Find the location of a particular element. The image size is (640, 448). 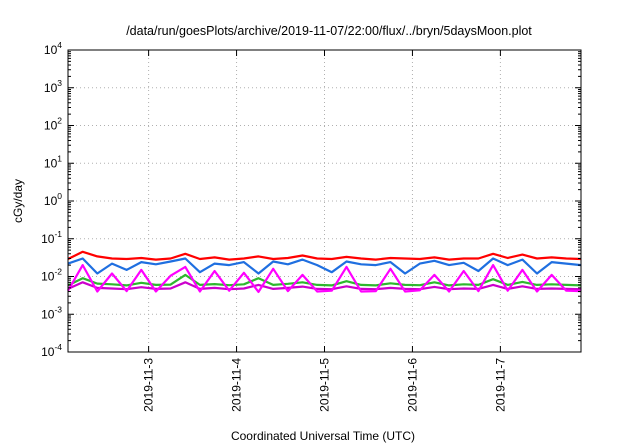

y-tick-label: 10⁴ is located at coordinates (53, 48).